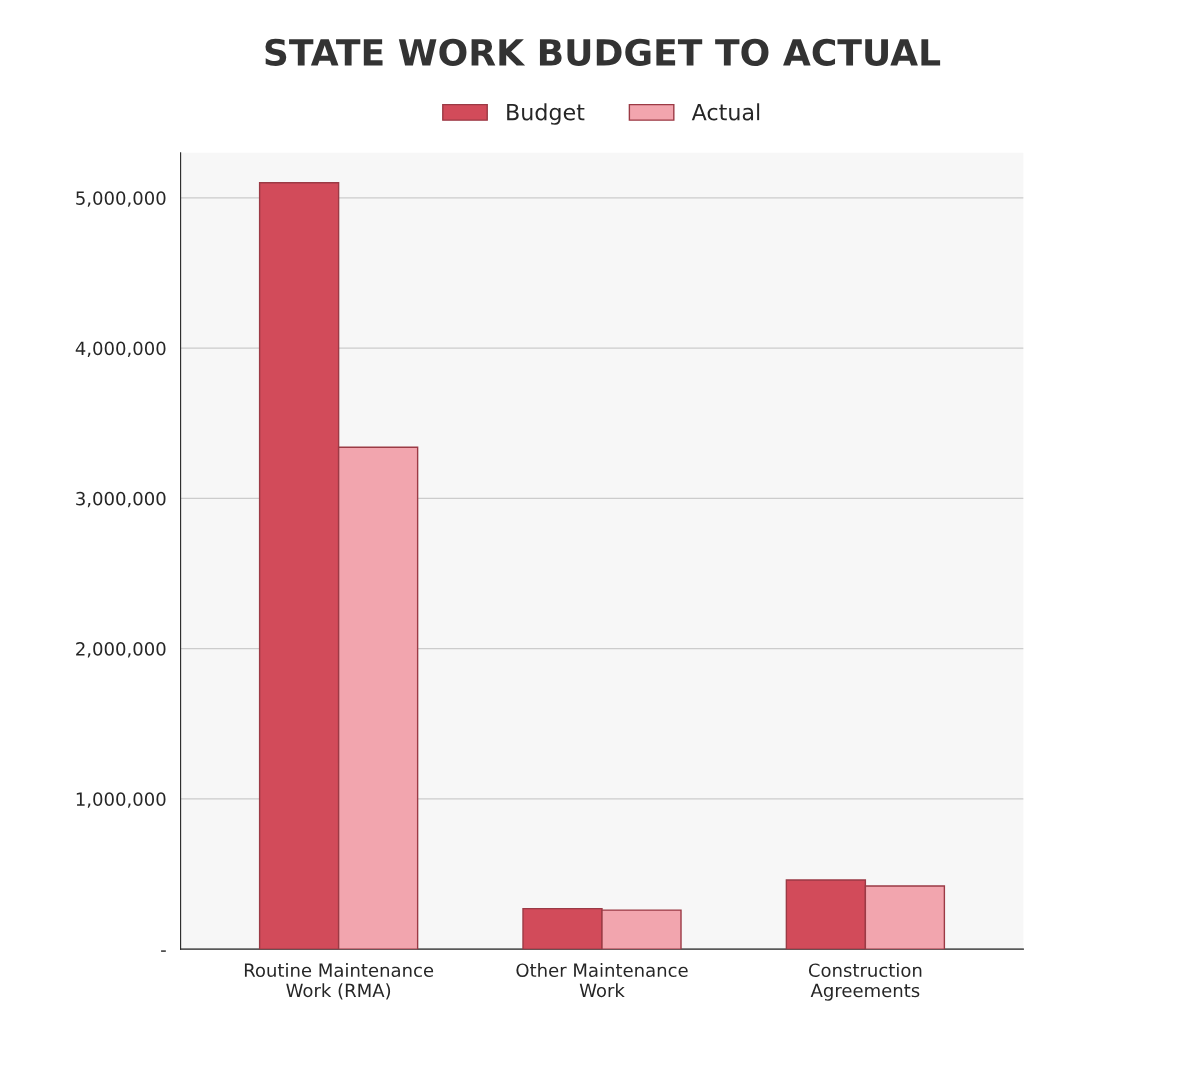  Describe the element at coordinates (725, 112) in the screenshot. I see `legend-label: Actual` at that location.